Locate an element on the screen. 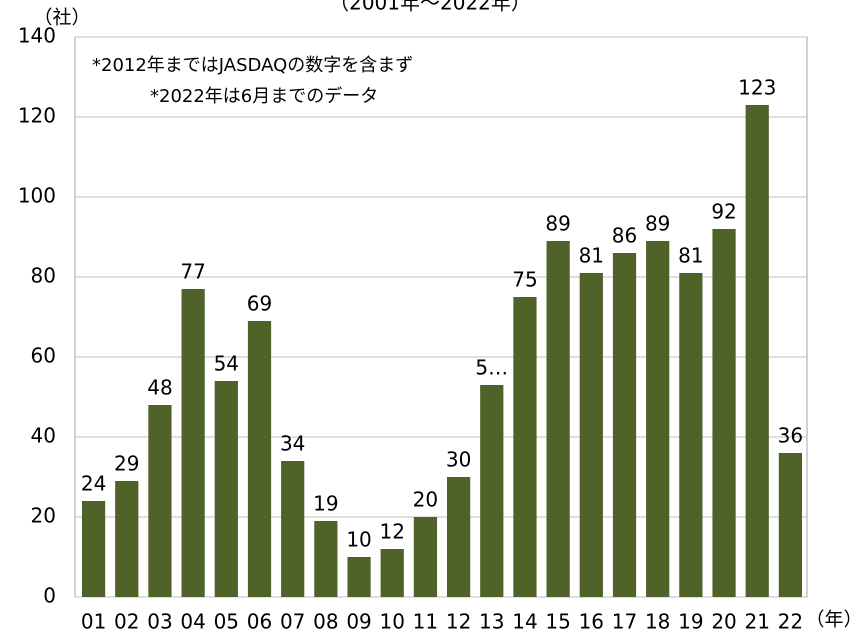  y-tick-label: 20 is located at coordinates (43, 516).